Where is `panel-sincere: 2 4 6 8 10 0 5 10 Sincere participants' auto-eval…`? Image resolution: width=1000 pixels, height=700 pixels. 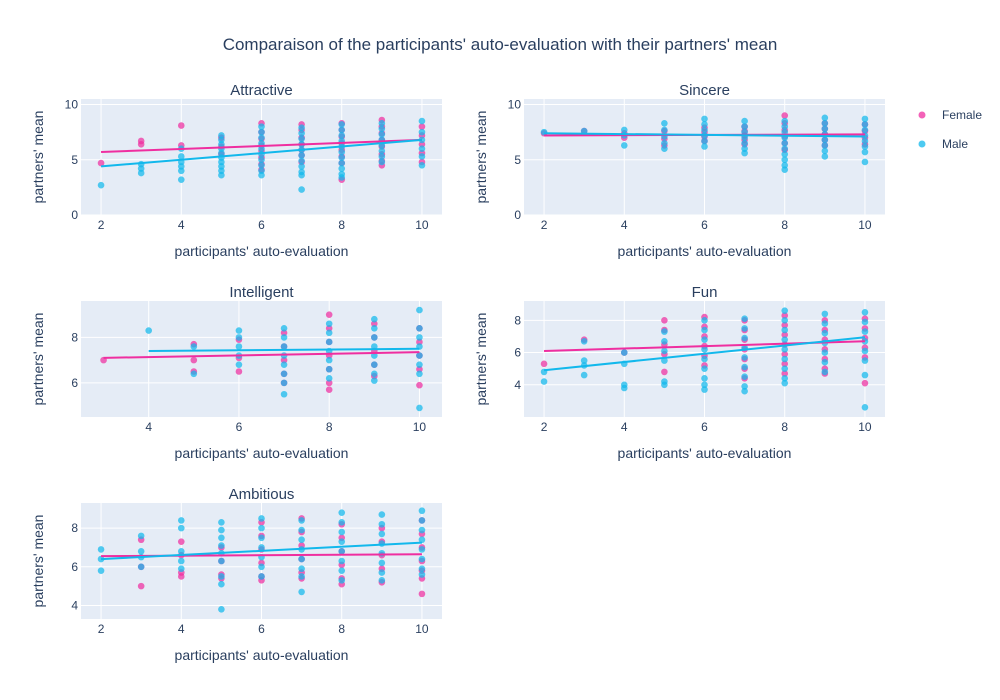 panel-sincere: 2 4 6 8 10 0 5 10 Sincere participants' auto-eval… is located at coordinates (679, 170).